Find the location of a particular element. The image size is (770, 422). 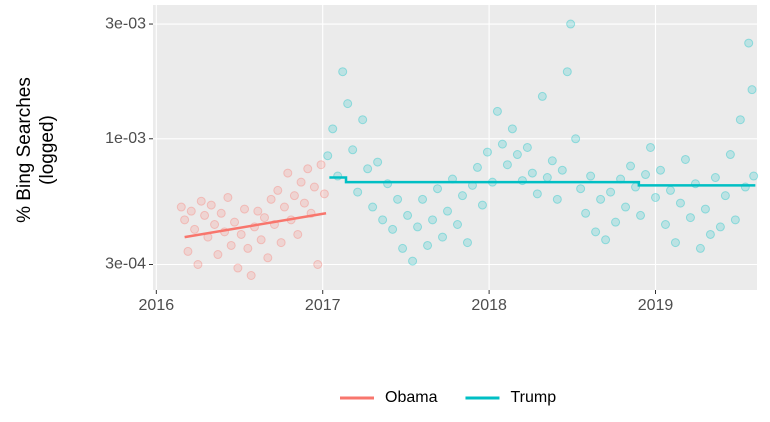

legend-label: Trump is located at coordinates (533, 397).